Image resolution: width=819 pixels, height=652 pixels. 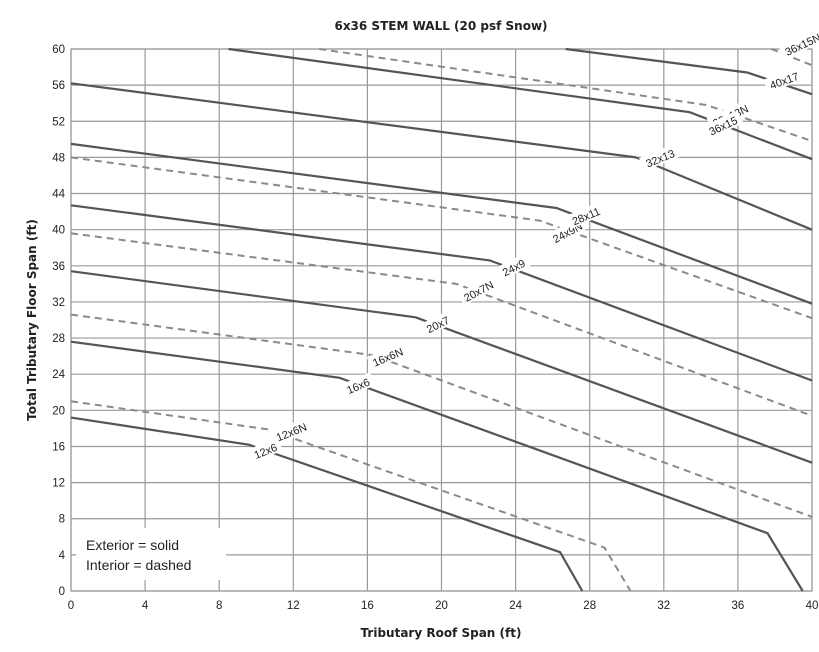 I want to click on x-tick-label: 28, so click(x=589, y=606).